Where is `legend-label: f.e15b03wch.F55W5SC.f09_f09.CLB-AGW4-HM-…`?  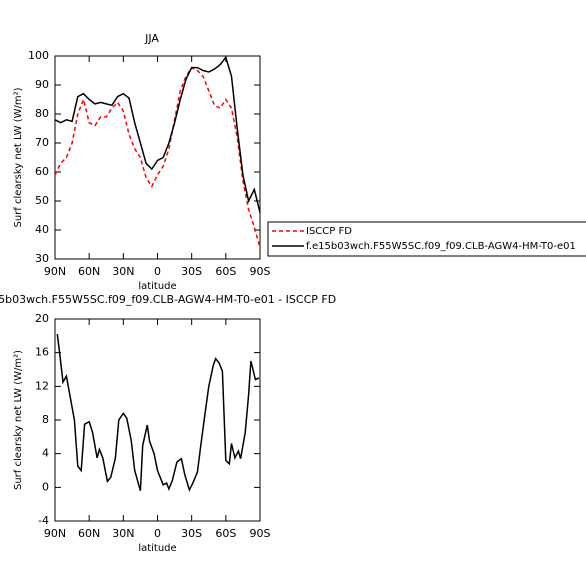 legend-label: f.e15b03wch.F55W5SC.f09_f09.CLB-AGW4-HM-… is located at coordinates (441, 246).